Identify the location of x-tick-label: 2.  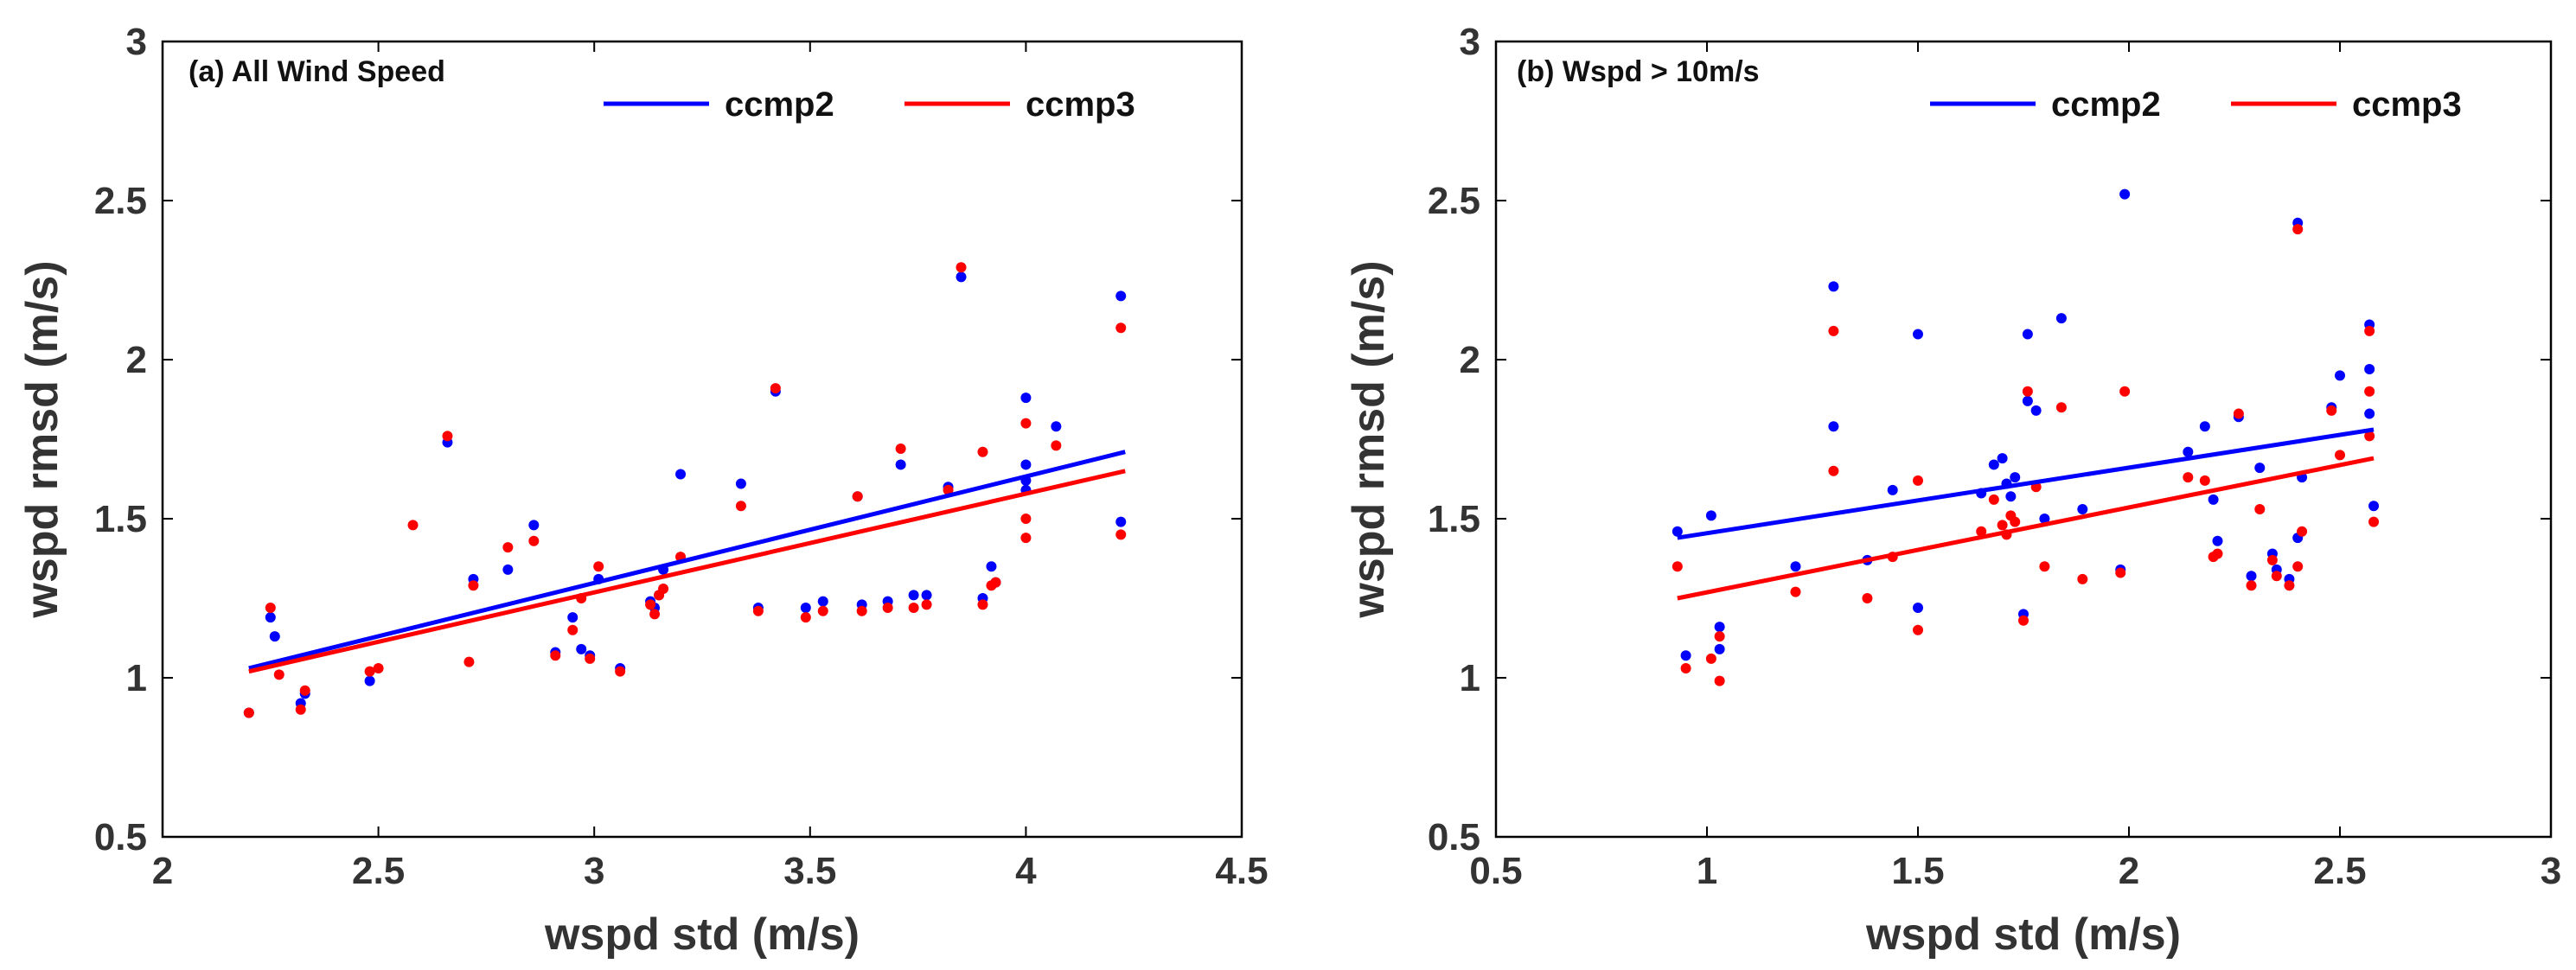
(162, 871).